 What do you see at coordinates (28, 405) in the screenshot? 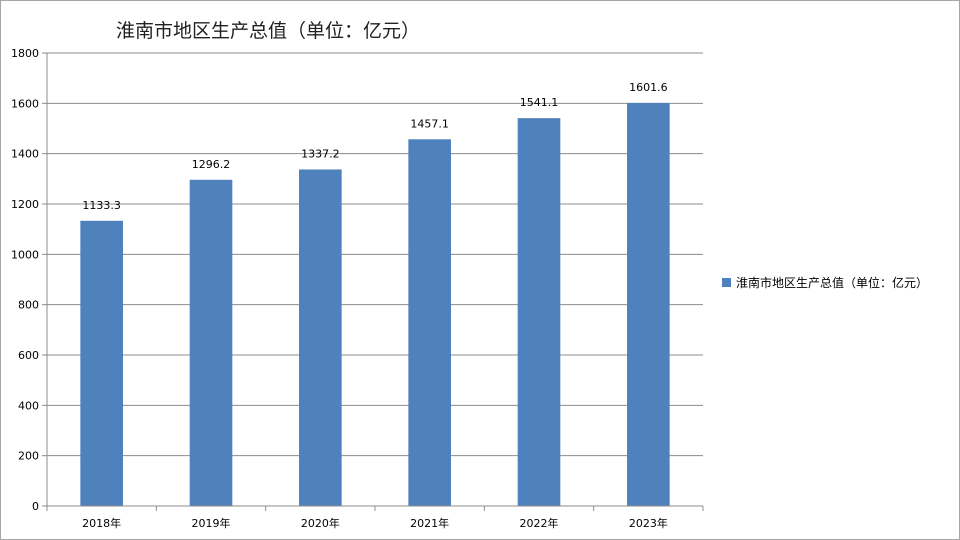
I see `y-tick-label: 400` at bounding box center [28, 405].